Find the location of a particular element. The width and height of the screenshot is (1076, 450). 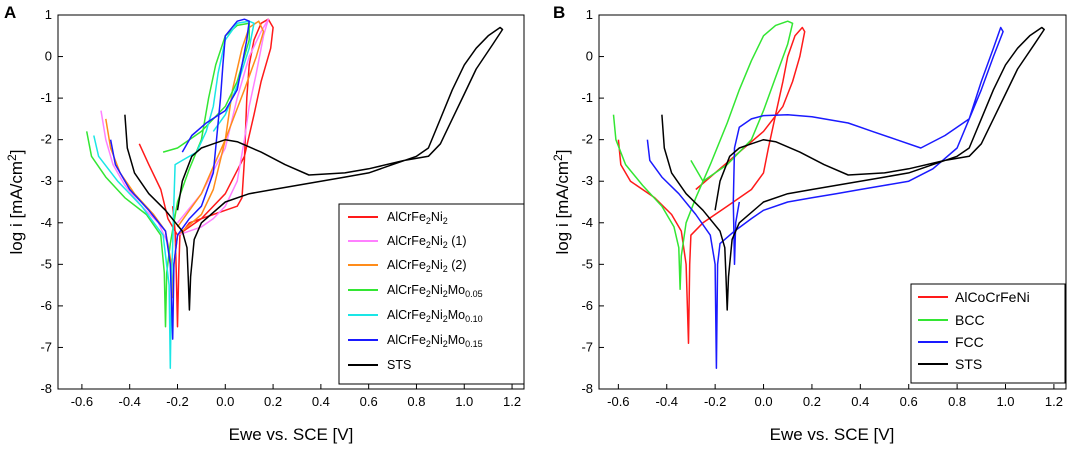

legend-label: AlCrFe2Ni2 is located at coordinates (417, 218).